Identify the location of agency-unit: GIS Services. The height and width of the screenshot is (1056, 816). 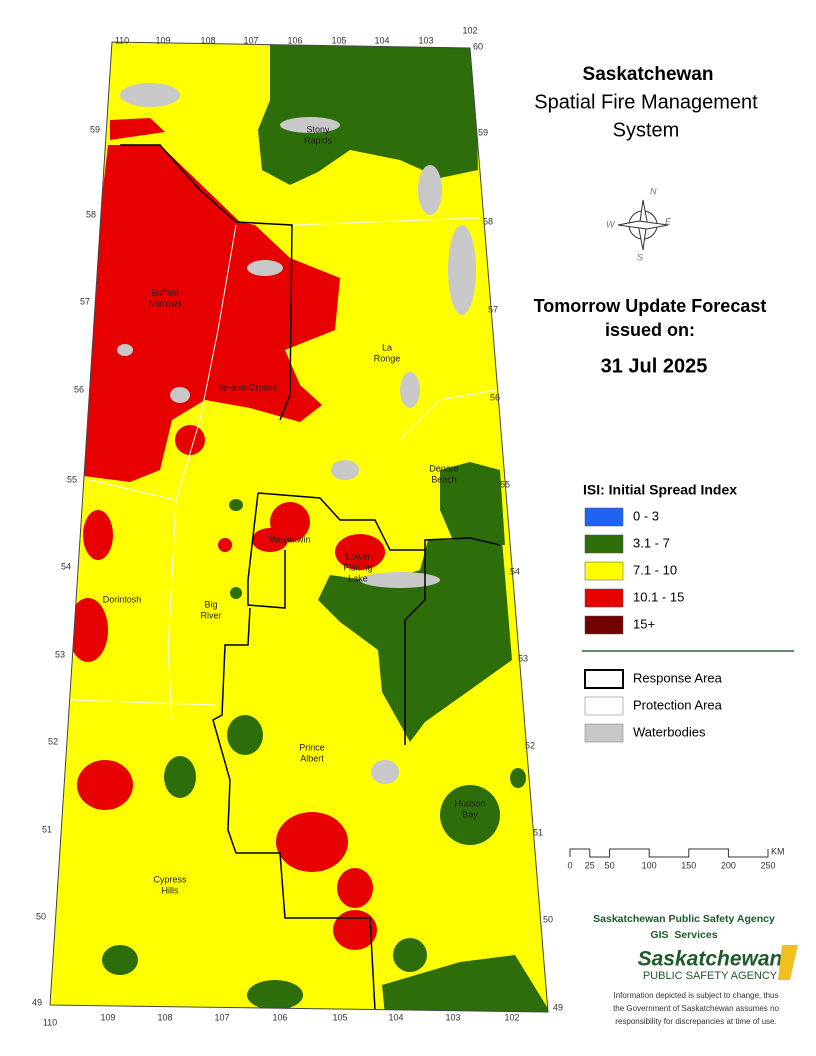
(683, 935).